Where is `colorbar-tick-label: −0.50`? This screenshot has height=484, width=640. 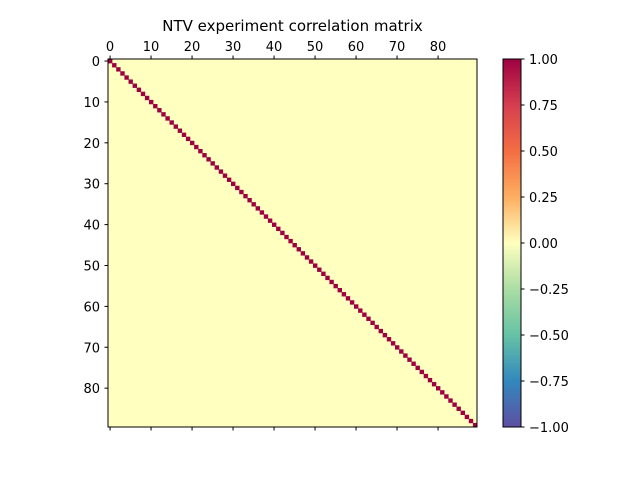 colorbar-tick-label: −0.50 is located at coordinates (549, 336).